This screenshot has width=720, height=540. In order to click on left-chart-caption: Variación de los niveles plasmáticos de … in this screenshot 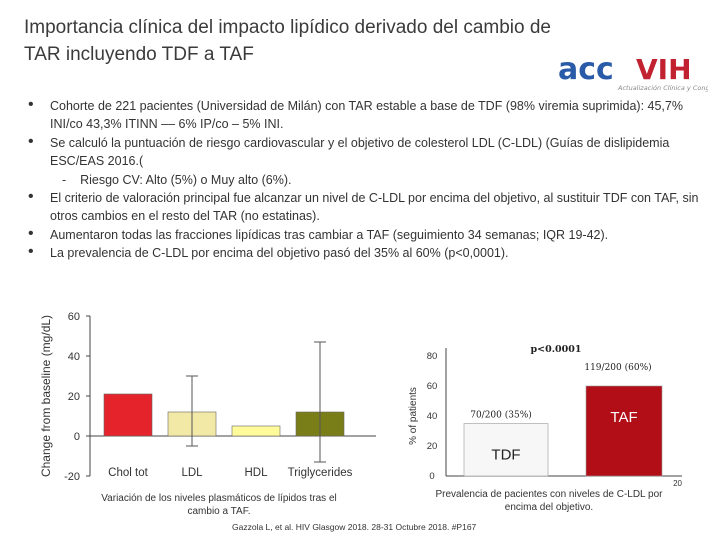, I will do `click(219, 505)`.